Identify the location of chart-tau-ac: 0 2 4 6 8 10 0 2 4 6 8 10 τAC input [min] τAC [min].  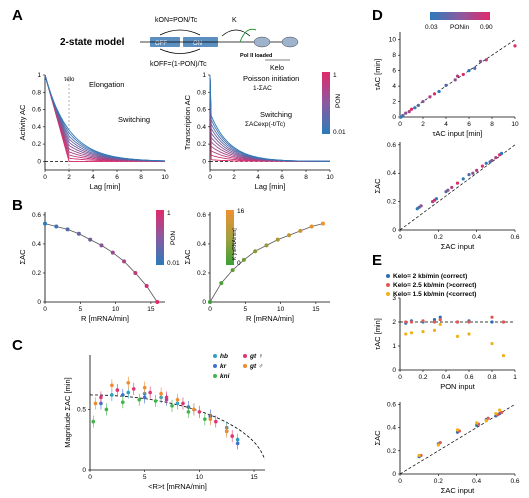
(446, 85).